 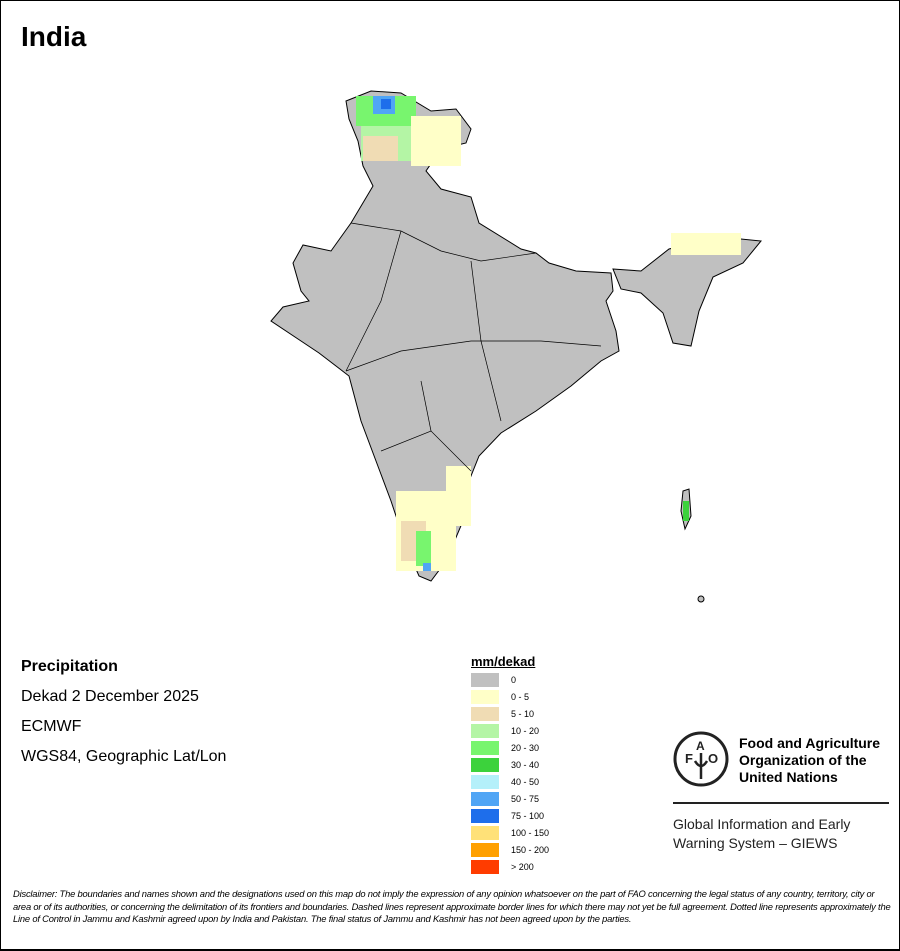 What do you see at coordinates (510, 747) in the screenshot?
I see `legend-item: 20 - 30` at bounding box center [510, 747].